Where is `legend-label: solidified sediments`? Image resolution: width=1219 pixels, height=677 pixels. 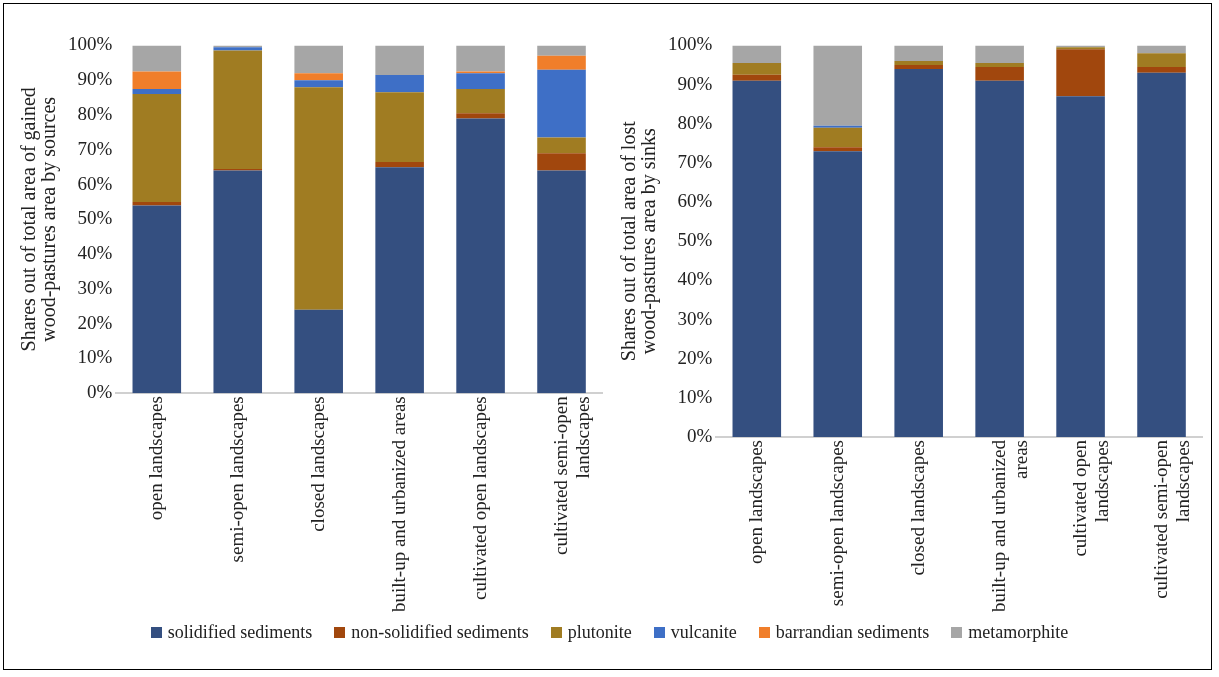
legend-label: solidified sediments is located at coordinates (240, 632).